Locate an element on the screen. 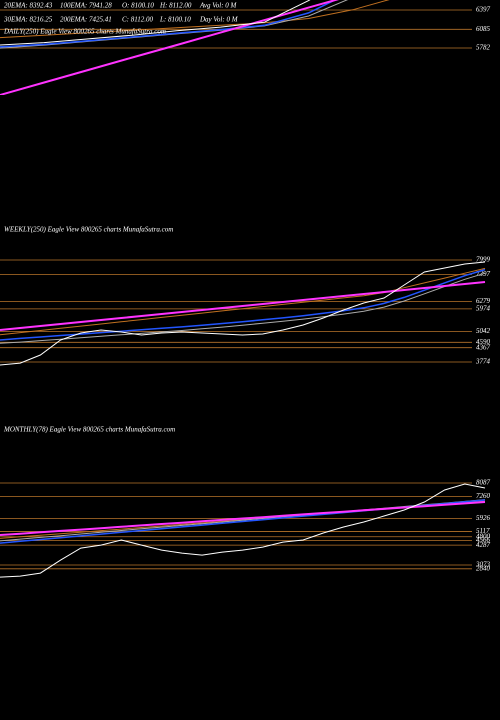 This screenshot has height=720, width=500. y-tick-label: 8087 is located at coordinates (483, 483).